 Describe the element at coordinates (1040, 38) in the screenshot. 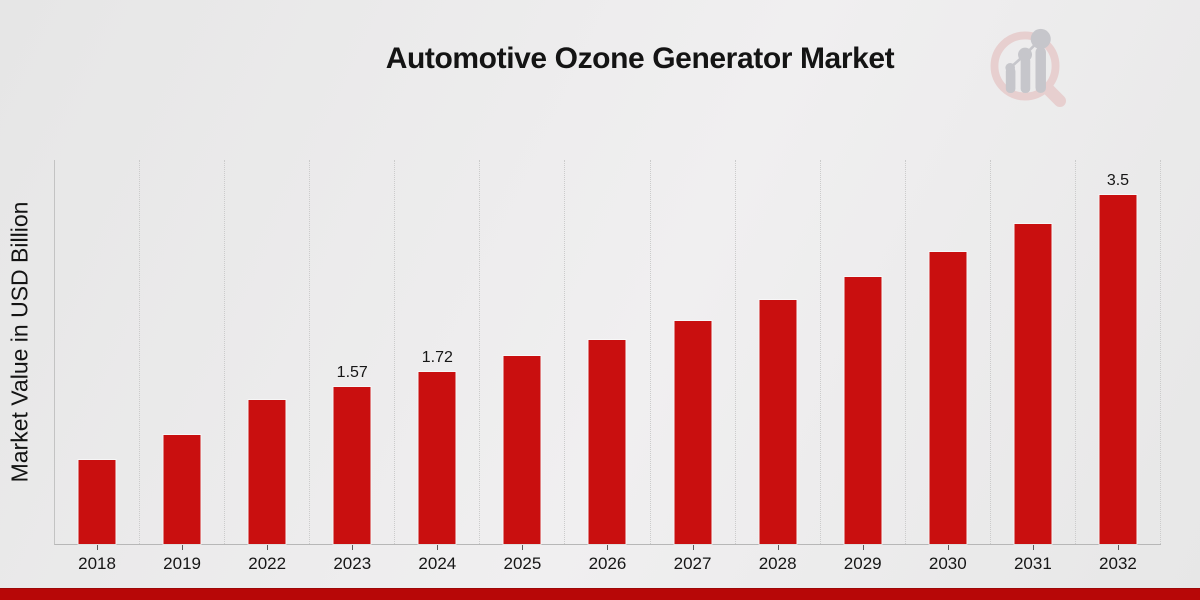

I see `logo-dot-large-icon` at that location.